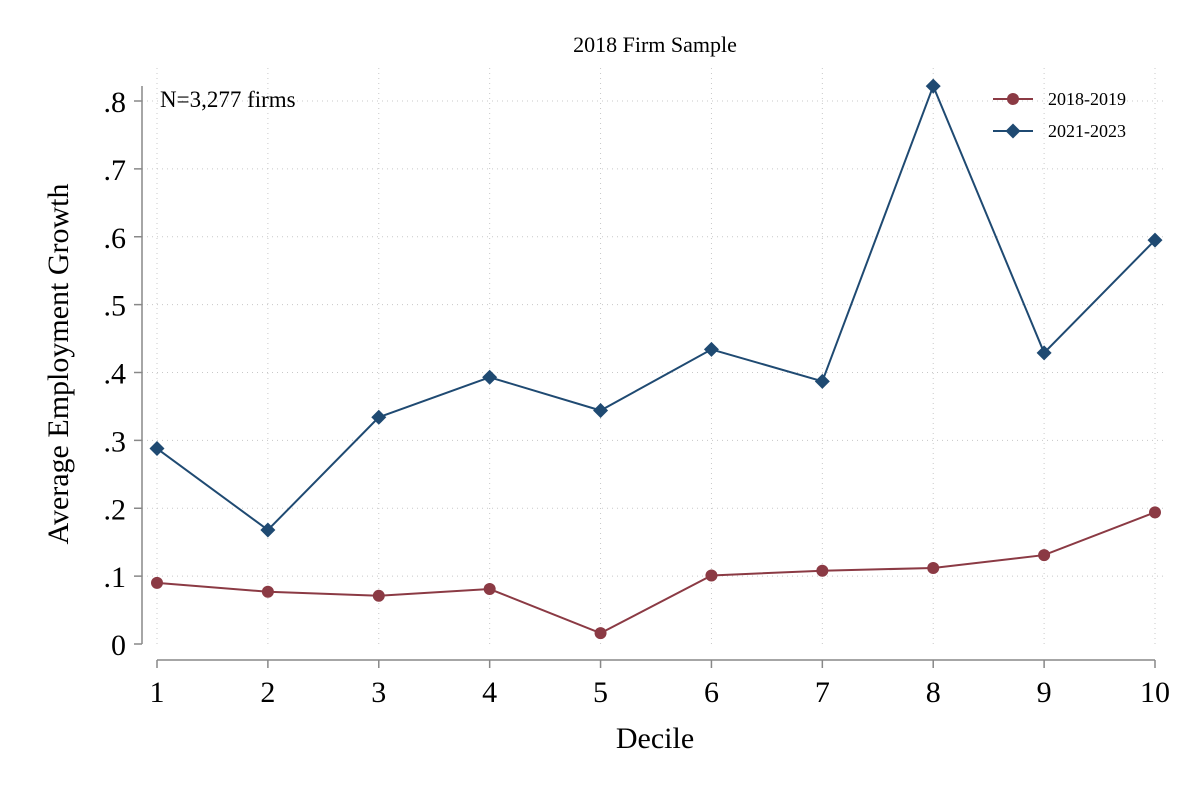  Describe the element at coordinates (1155, 692) in the screenshot. I see `x-tick-label: 10` at that location.